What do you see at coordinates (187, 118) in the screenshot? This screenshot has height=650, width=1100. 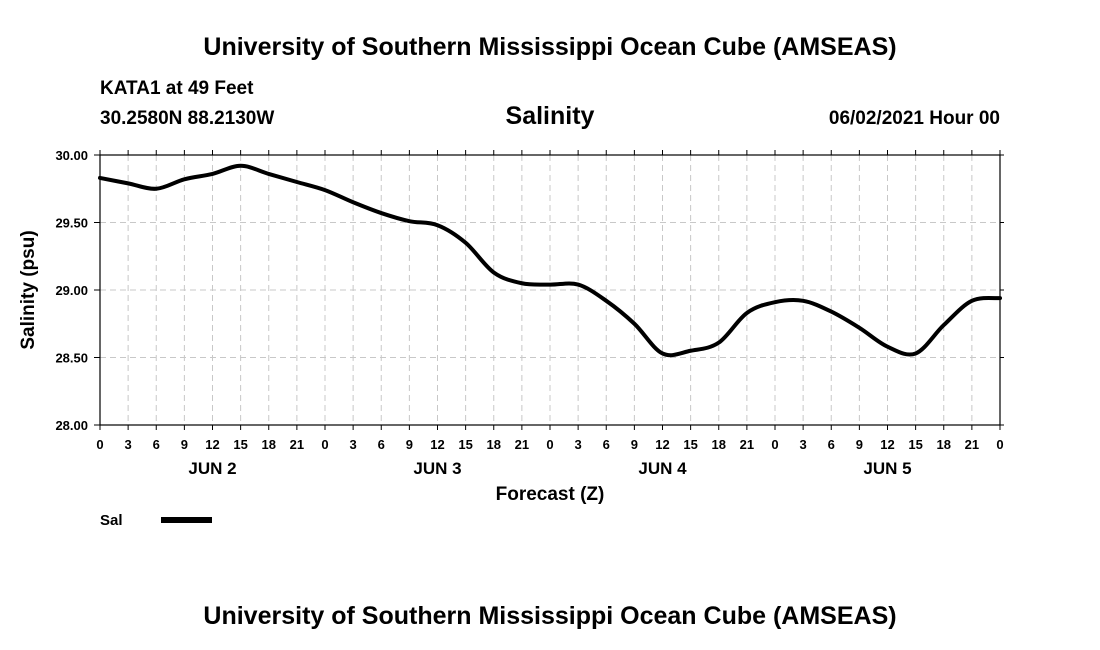 I see `coordinates-label: 30.2580N 88.2130W` at bounding box center [187, 118].